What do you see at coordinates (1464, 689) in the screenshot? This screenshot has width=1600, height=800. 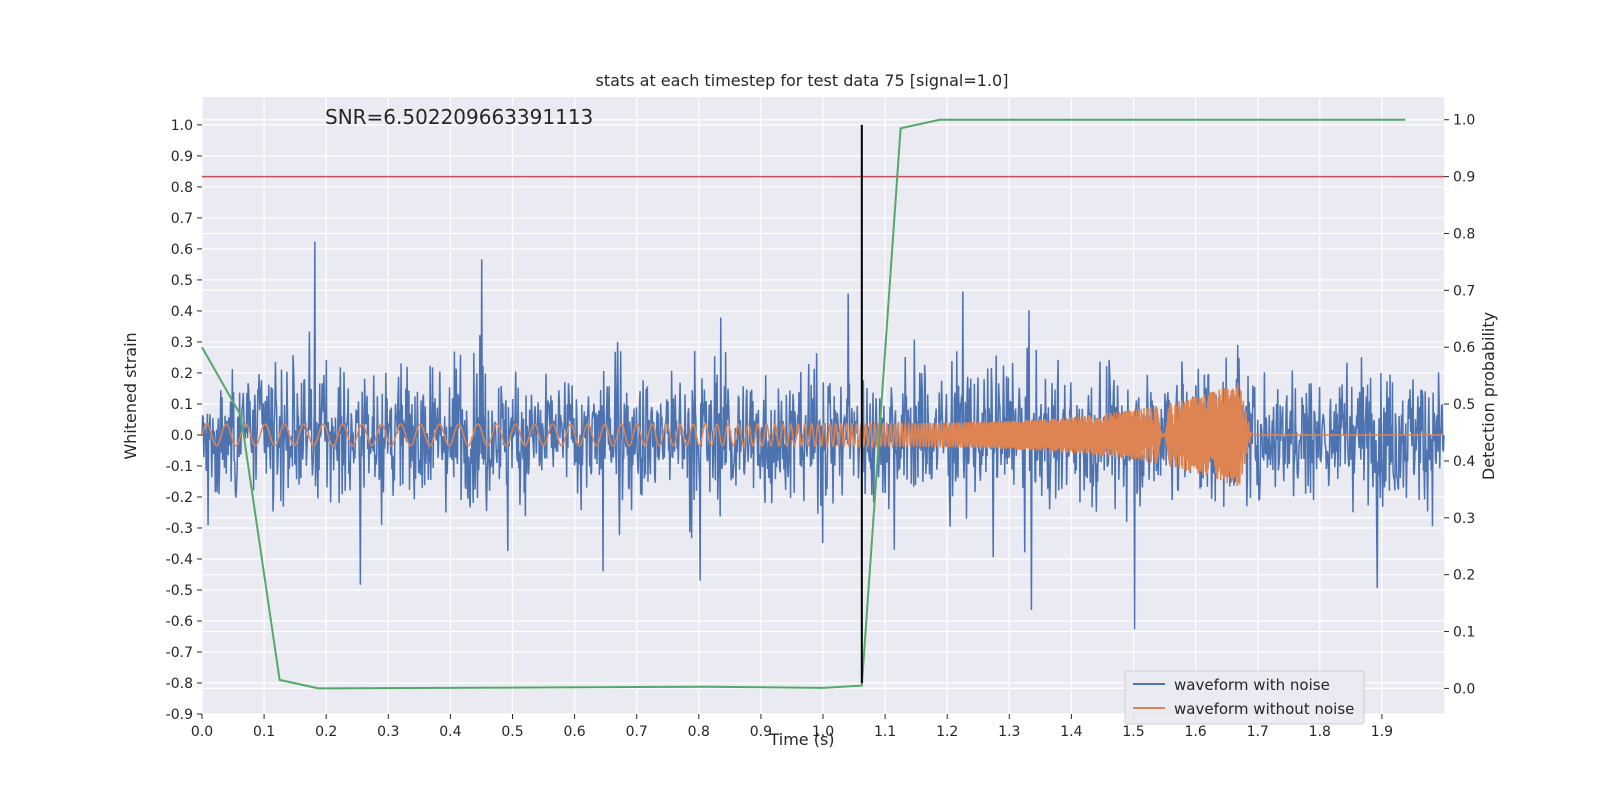 I see `y-right-tick-label: 0.0` at bounding box center [1464, 689].